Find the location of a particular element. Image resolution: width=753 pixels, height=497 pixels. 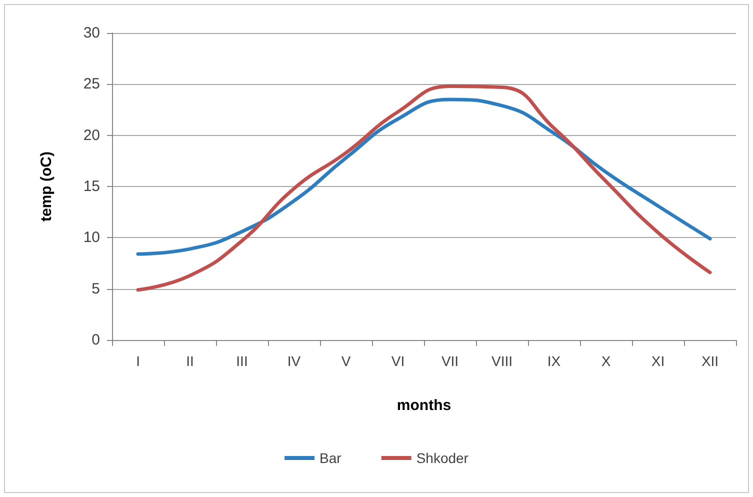

x-tick-label: VII is located at coordinates (450, 361).